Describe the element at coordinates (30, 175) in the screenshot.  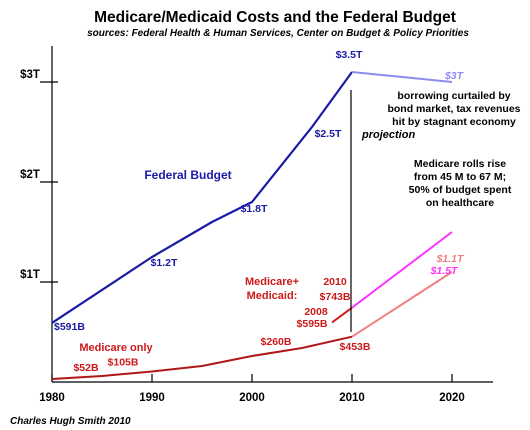
I see `y-tick-label: $2T` at that location.